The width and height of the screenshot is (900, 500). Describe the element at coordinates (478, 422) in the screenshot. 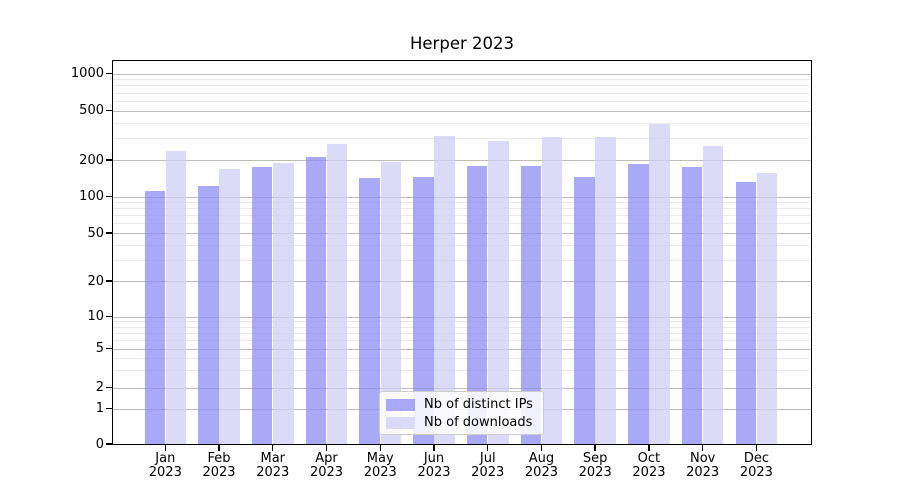

I see `legend-label-downloads: Nb of downloads` at that location.